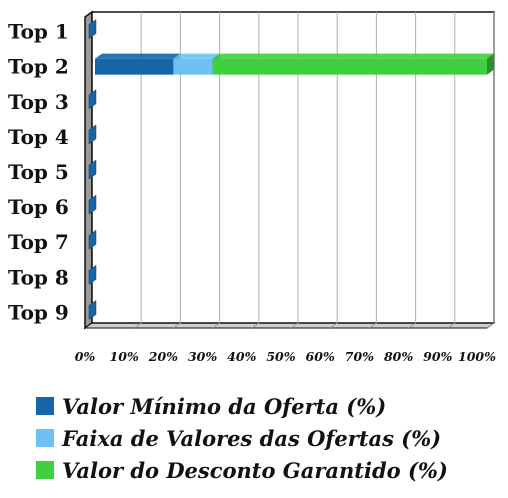 The image size is (508, 498). Describe the element at coordinates (241, 356) in the screenshot. I see `x-tick-label: 40%` at that location.